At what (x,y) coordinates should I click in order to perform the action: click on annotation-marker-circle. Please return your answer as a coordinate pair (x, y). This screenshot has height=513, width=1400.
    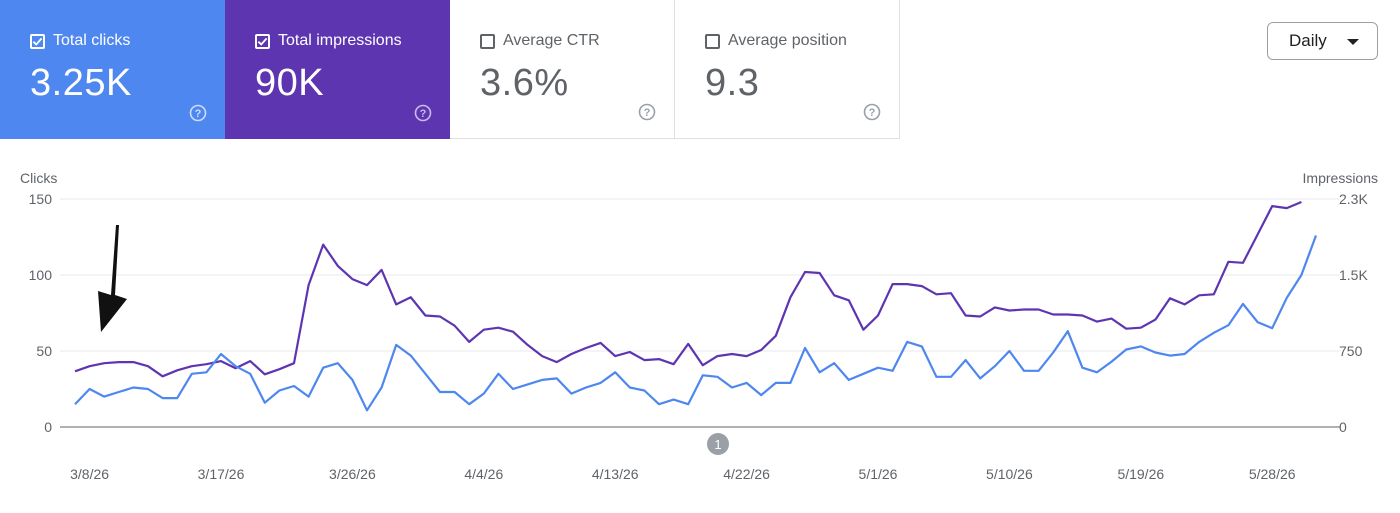
    Looking at the image, I should click on (718, 444).